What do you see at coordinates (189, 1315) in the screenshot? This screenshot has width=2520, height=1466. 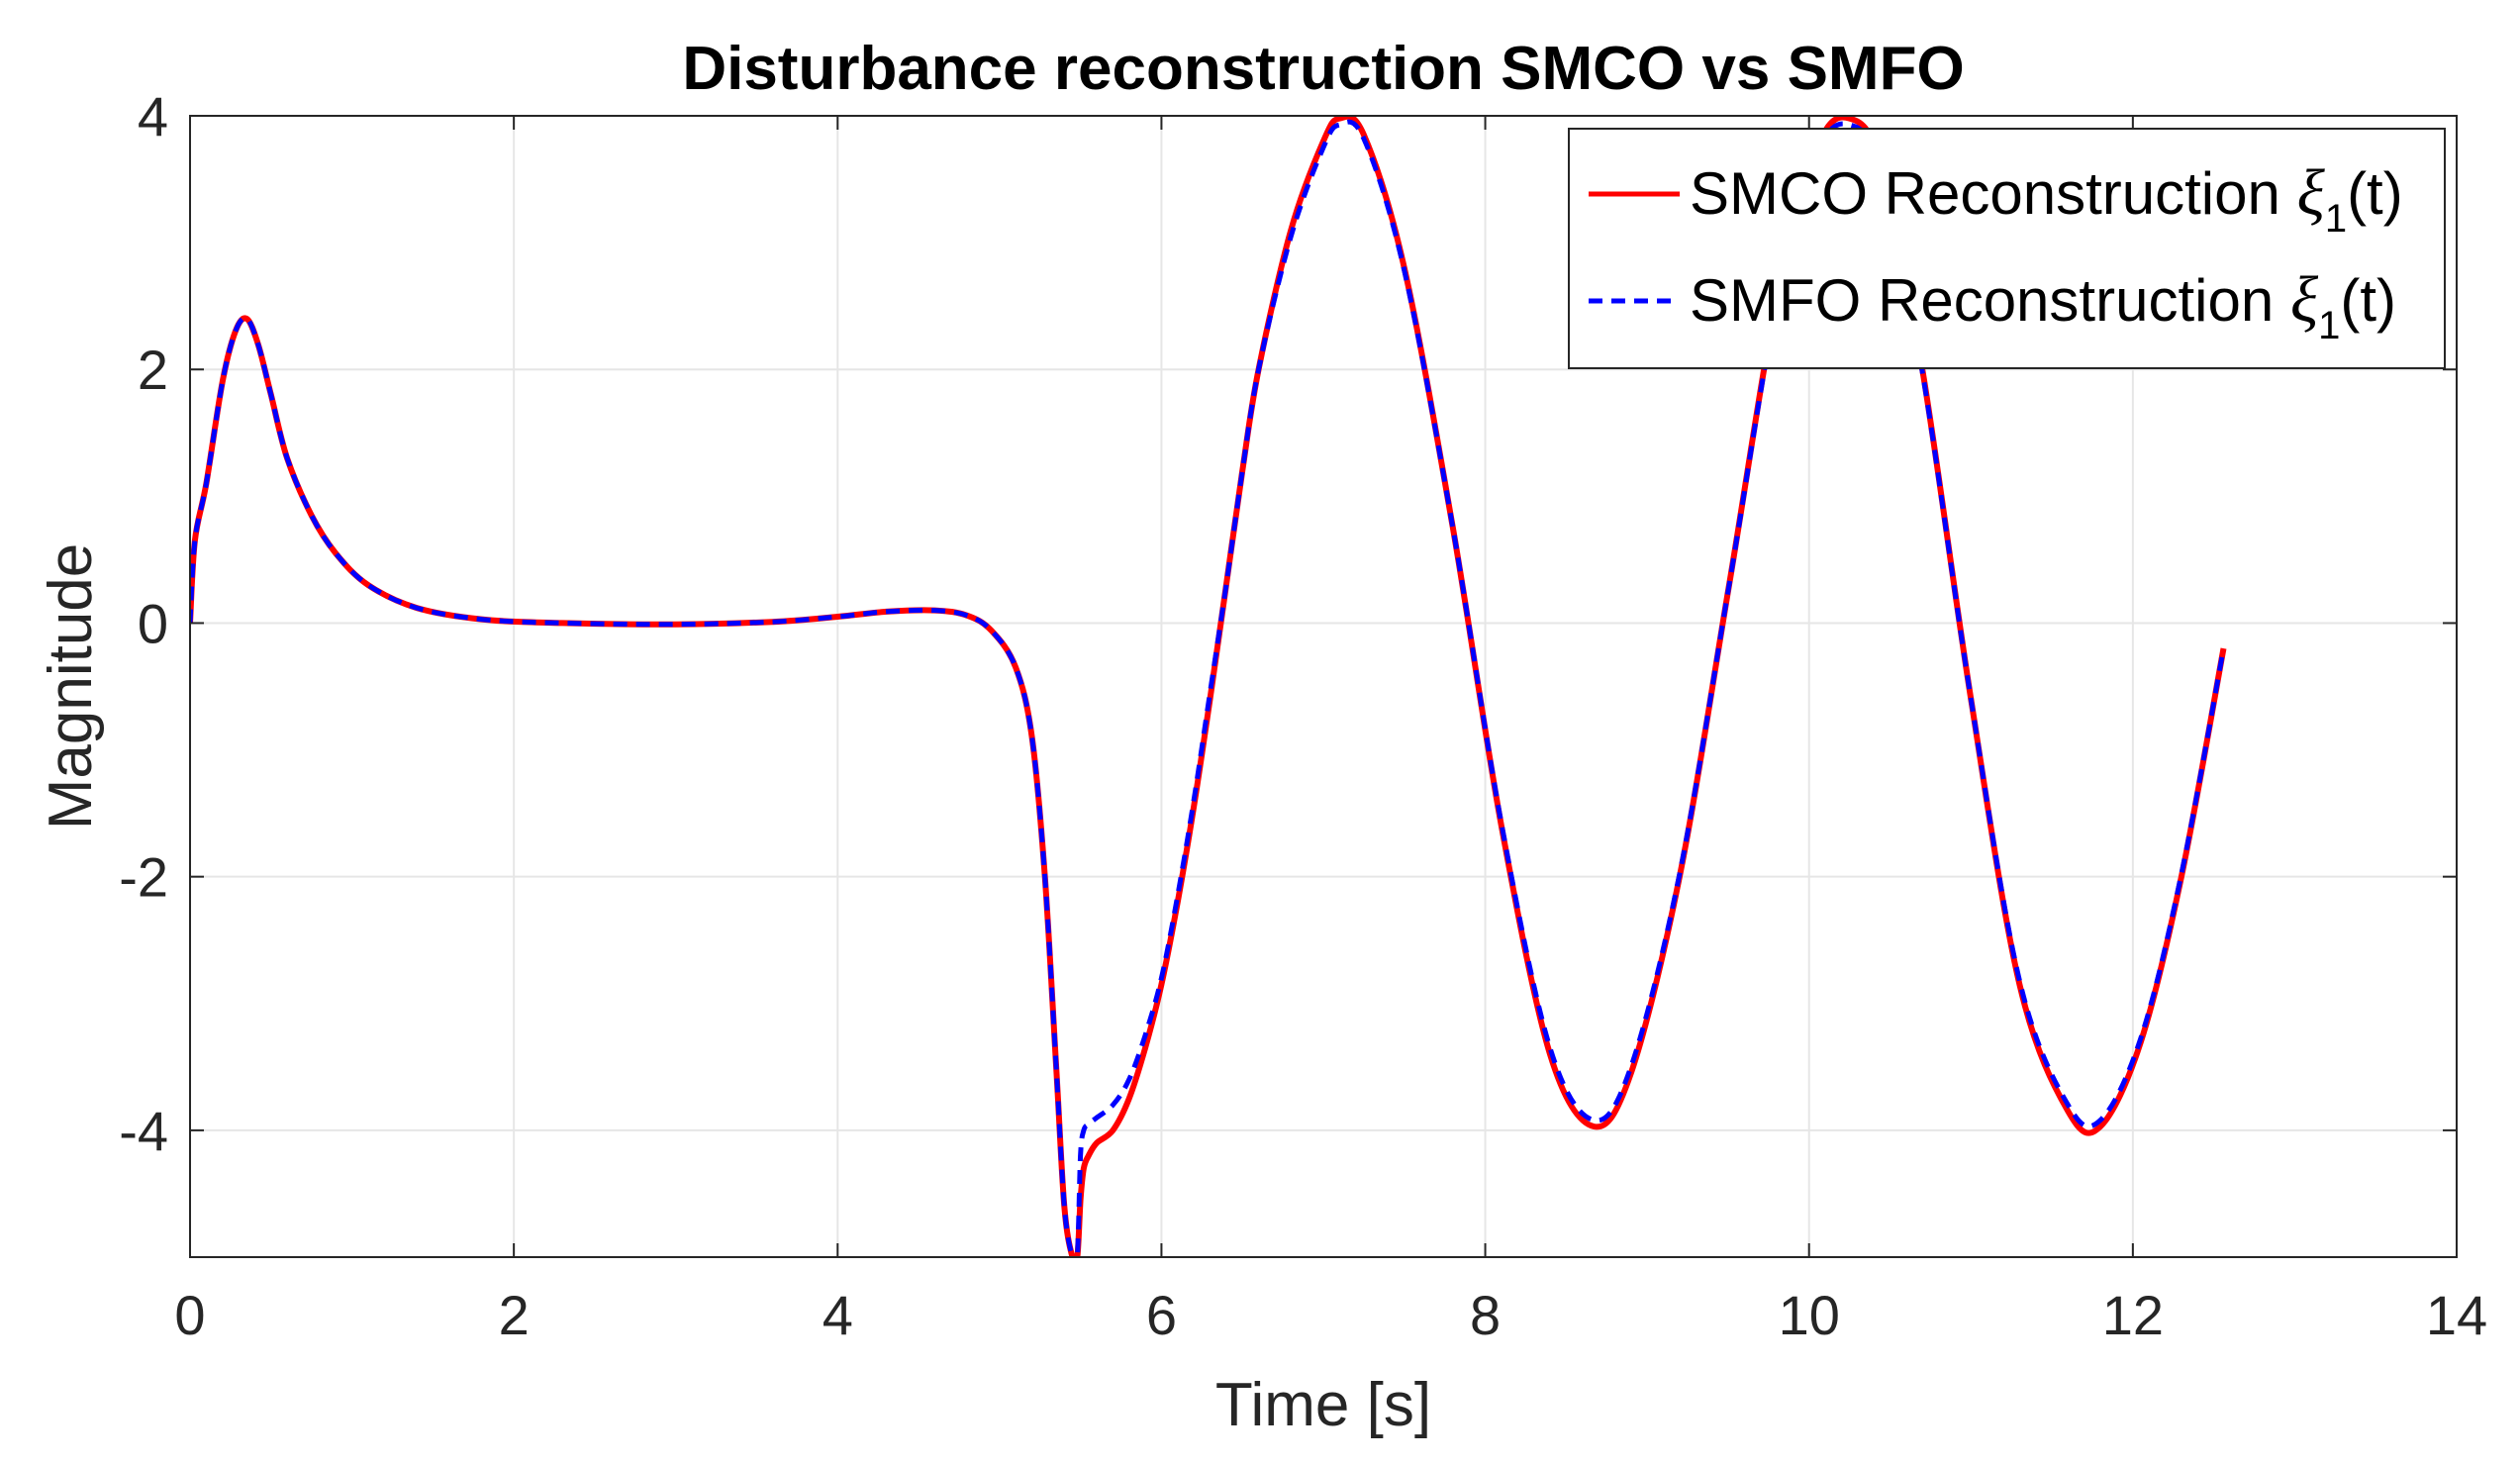 I see `x-tick-label: 0` at bounding box center [189, 1315].